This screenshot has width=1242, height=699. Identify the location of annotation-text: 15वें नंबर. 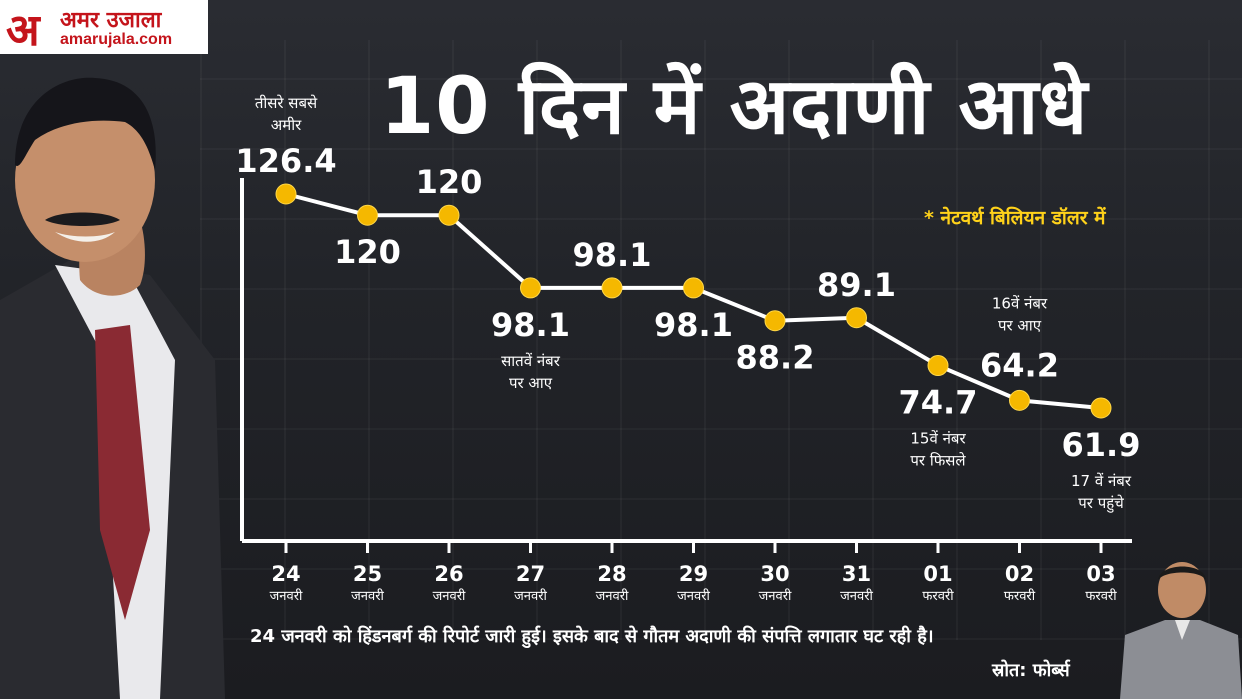
(938, 439).